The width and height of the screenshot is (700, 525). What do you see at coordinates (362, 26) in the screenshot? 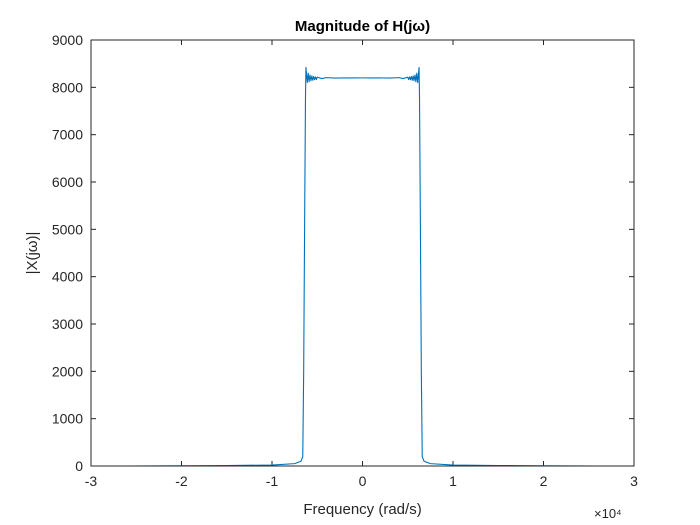
I see `chart-title: Magnitude of H(jω)` at bounding box center [362, 26].